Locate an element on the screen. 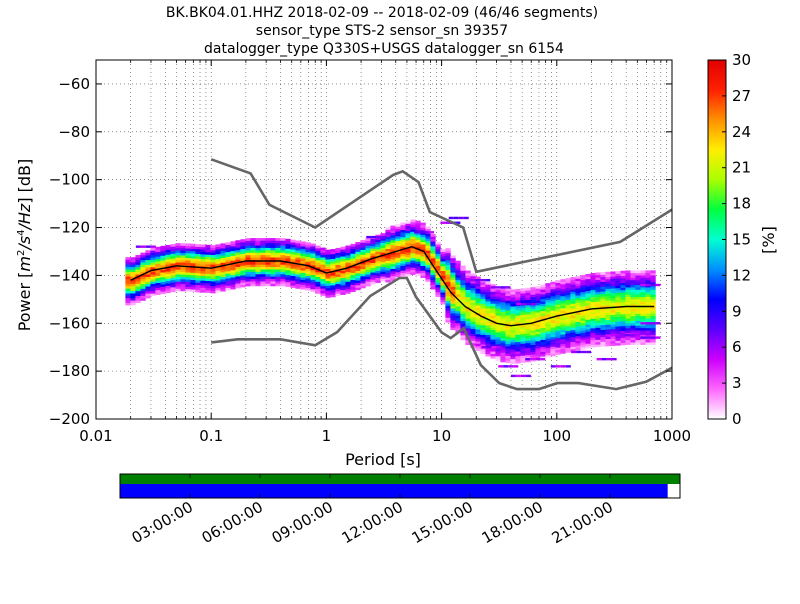 The height and width of the screenshot is (604, 800). timeline-top-bar is located at coordinates (400, 479).